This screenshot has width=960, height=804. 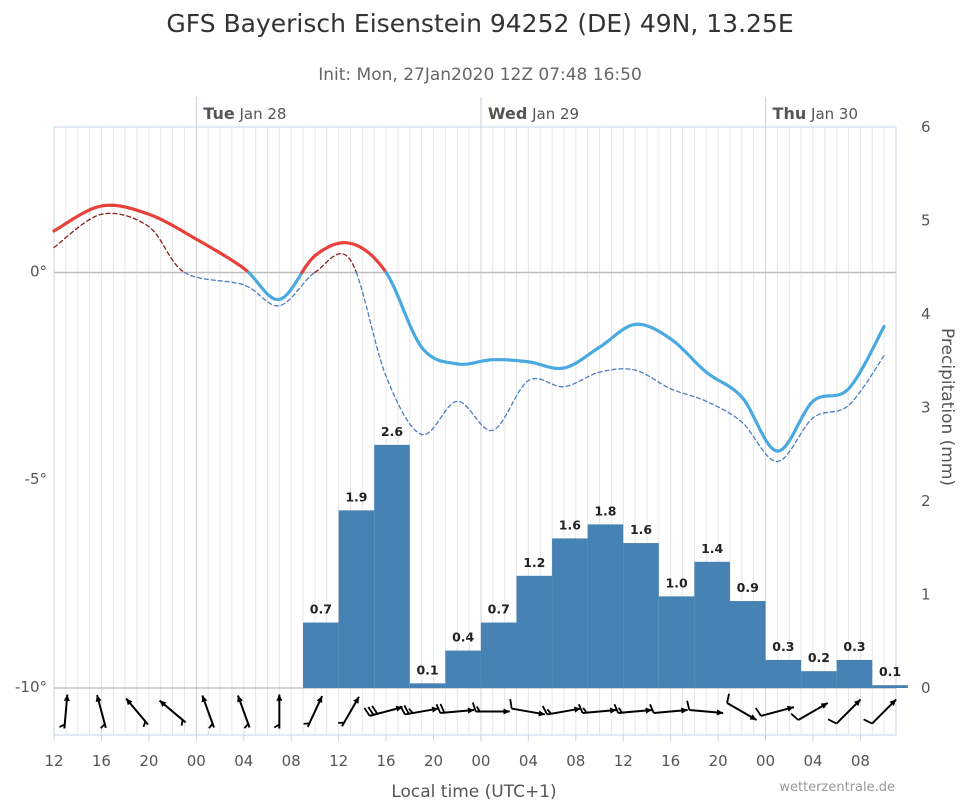 What do you see at coordinates (151, 238) in the screenshot?
I see `temperature-line` at bounding box center [151, 238].